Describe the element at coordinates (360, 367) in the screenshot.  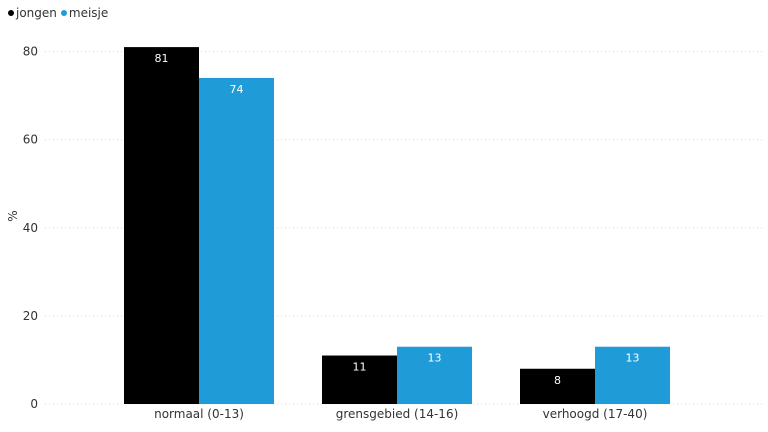
I see `data-label-jongen-1: 11` at that location.